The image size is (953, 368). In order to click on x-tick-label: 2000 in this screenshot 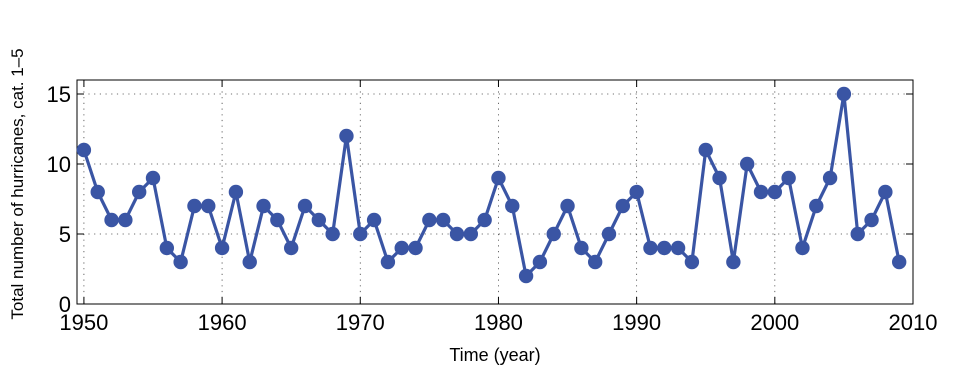, I will do `click(774, 322)`.